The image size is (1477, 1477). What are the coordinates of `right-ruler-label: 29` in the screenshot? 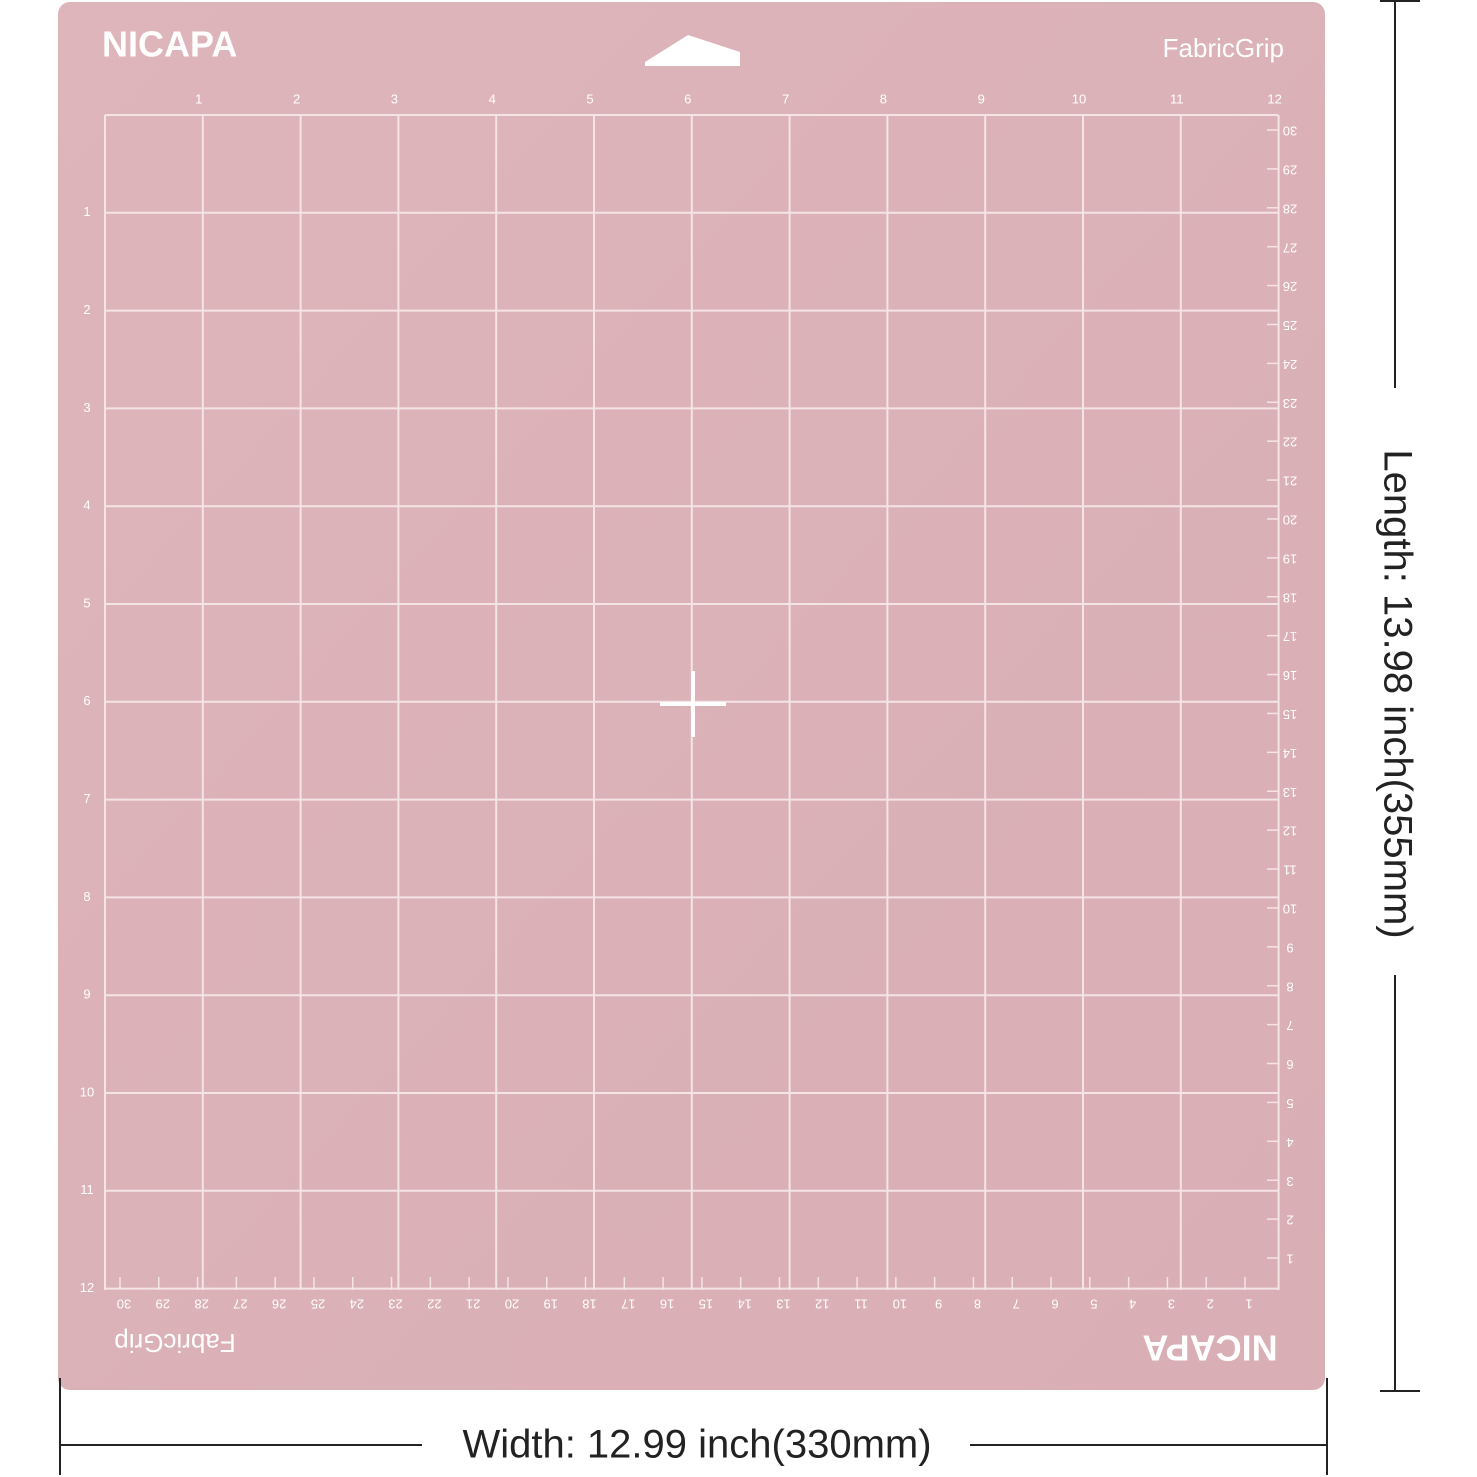 It's located at (1290, 169).